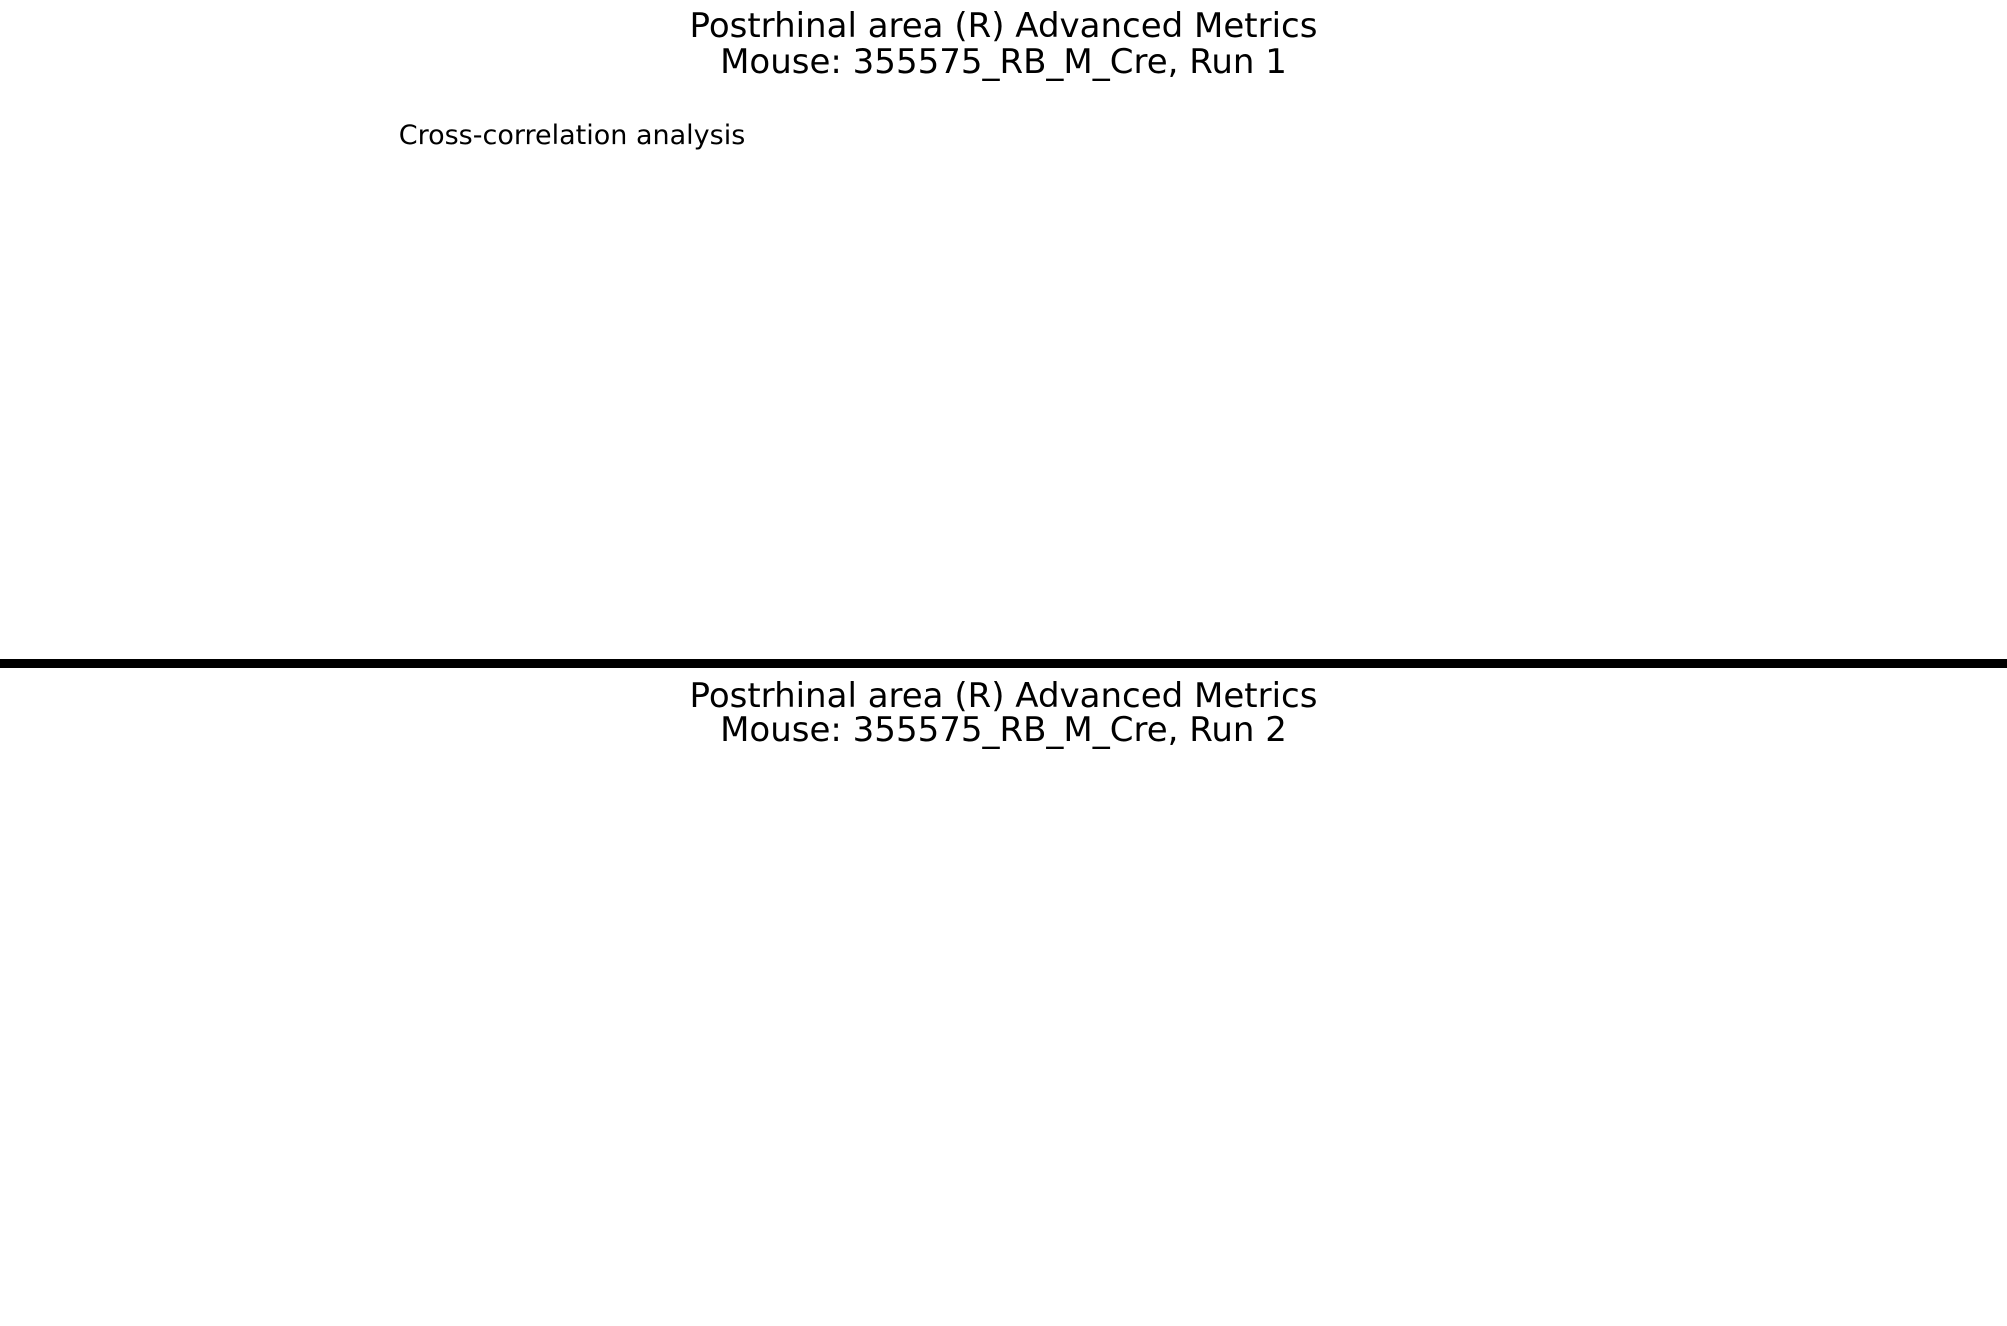  Describe the element at coordinates (1003, 730) in the screenshot. I see `figure2-suptitle-line2: Mouse: 355575_RB_M_Cre, Run 2` at that location.